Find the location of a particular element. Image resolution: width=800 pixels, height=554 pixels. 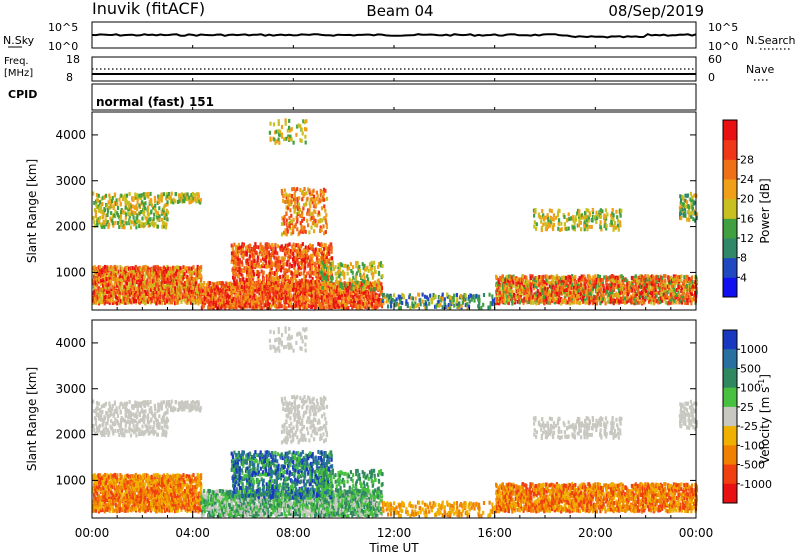

cpid-label: CPID is located at coordinates (22, 94).